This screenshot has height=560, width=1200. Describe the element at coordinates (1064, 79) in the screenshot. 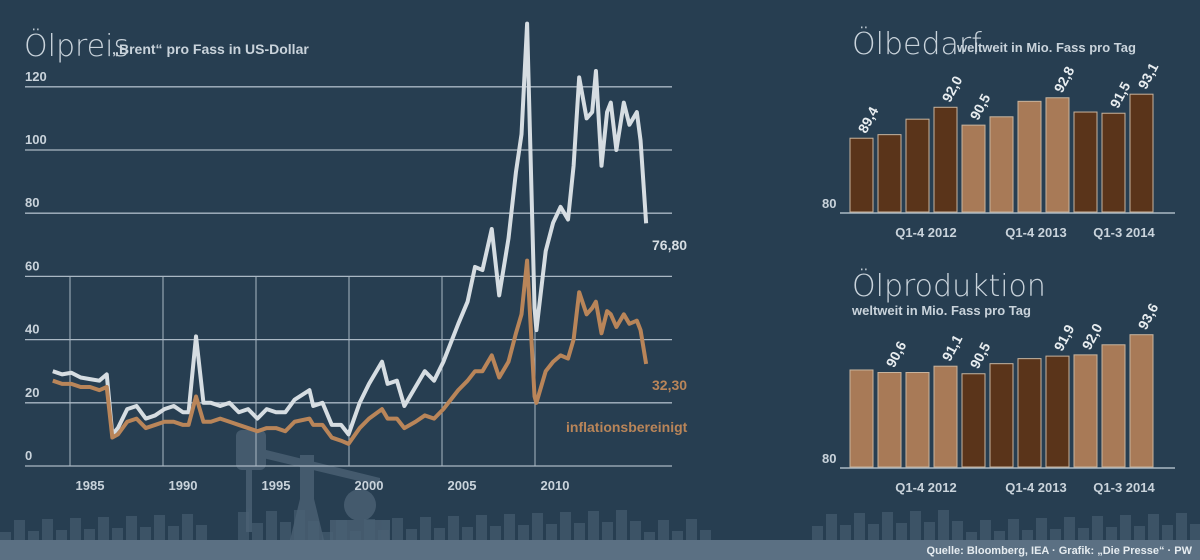

I see `bar-value-label: 92,8` at that location.